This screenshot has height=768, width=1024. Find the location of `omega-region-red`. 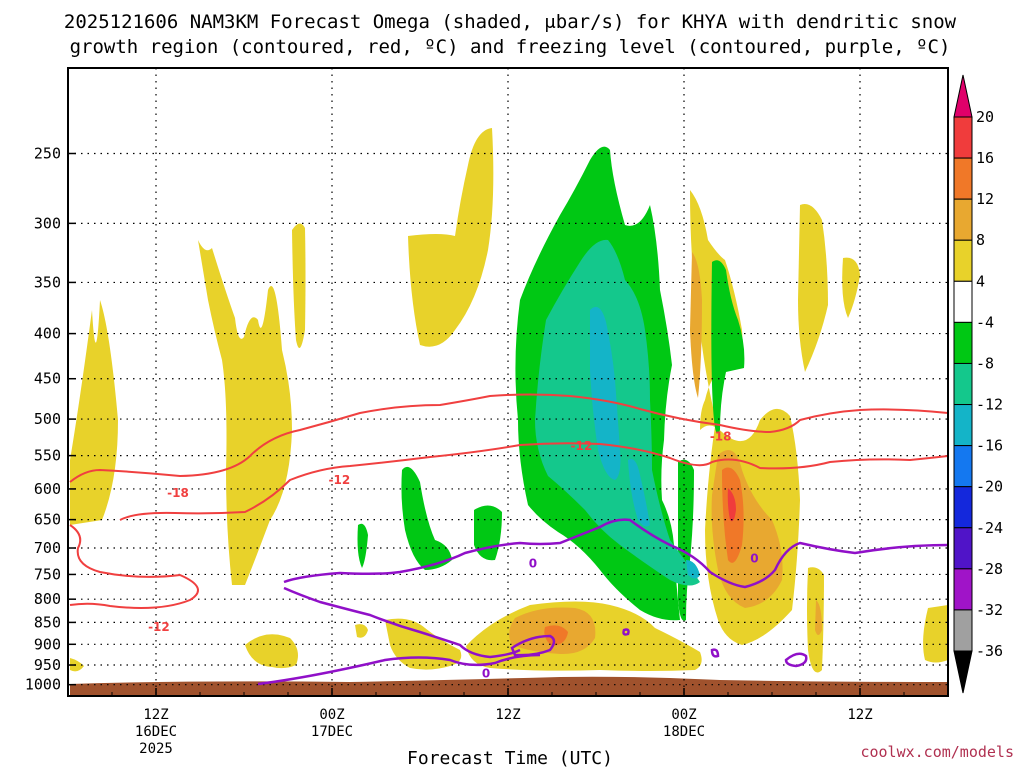

omega-region-red is located at coordinates (731, 505).